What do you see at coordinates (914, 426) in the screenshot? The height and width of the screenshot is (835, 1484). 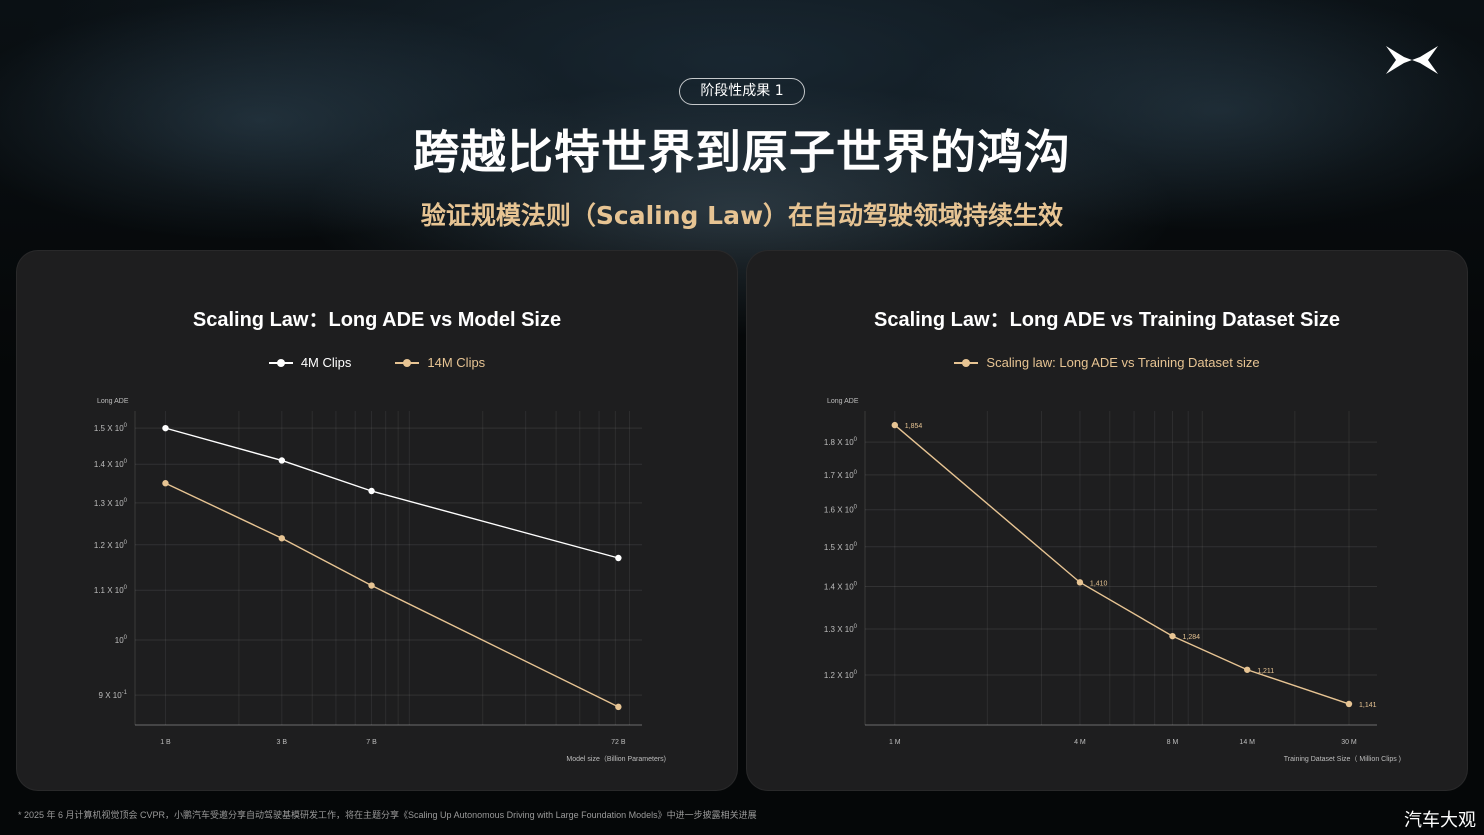 I see `data-label: 1,854` at bounding box center [914, 426].